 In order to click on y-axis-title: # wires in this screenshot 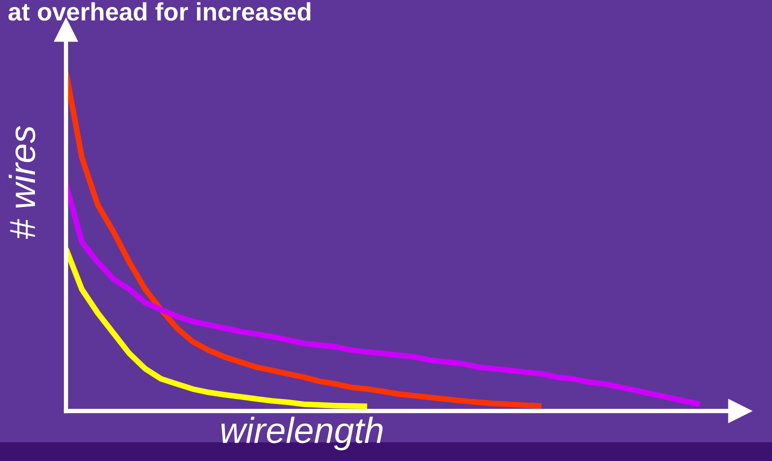, I will do `click(22, 182)`.